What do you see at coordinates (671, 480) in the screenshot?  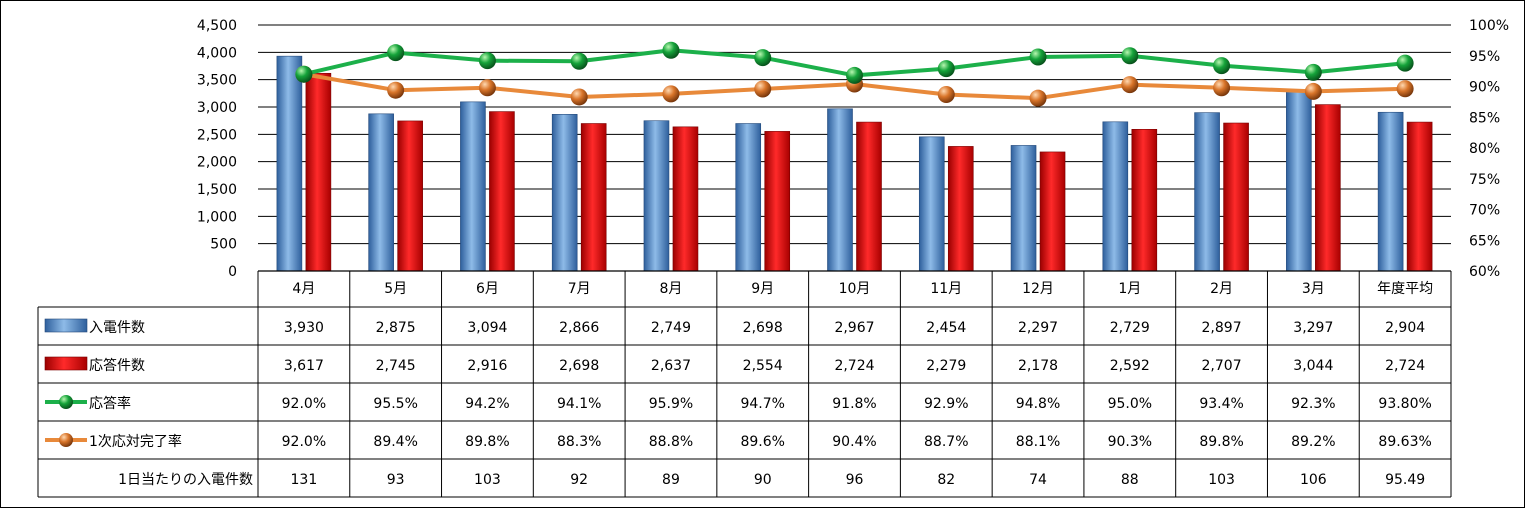 I see `table-cell-value: 89` at bounding box center [671, 480].